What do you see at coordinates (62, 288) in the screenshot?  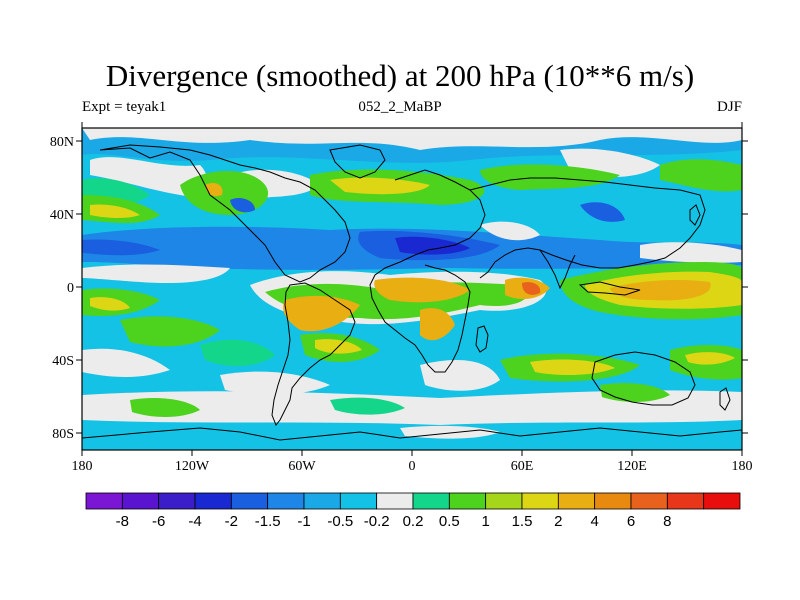 I see `latitude-labels: 80N 40N 0 40S 80S` at bounding box center [62, 288].